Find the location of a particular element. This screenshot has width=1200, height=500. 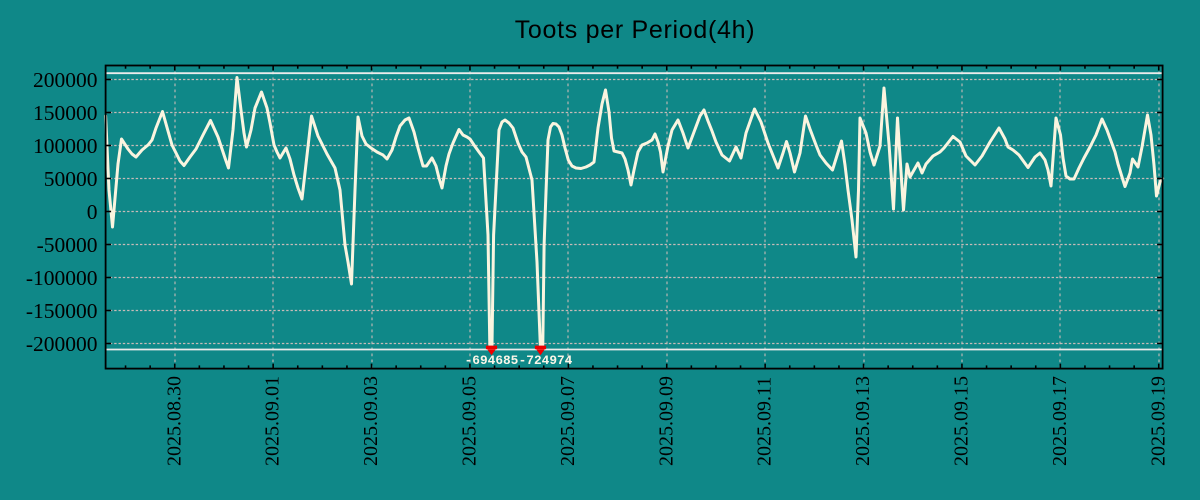

svg-text: -694685 is located at coordinates (492, 360).